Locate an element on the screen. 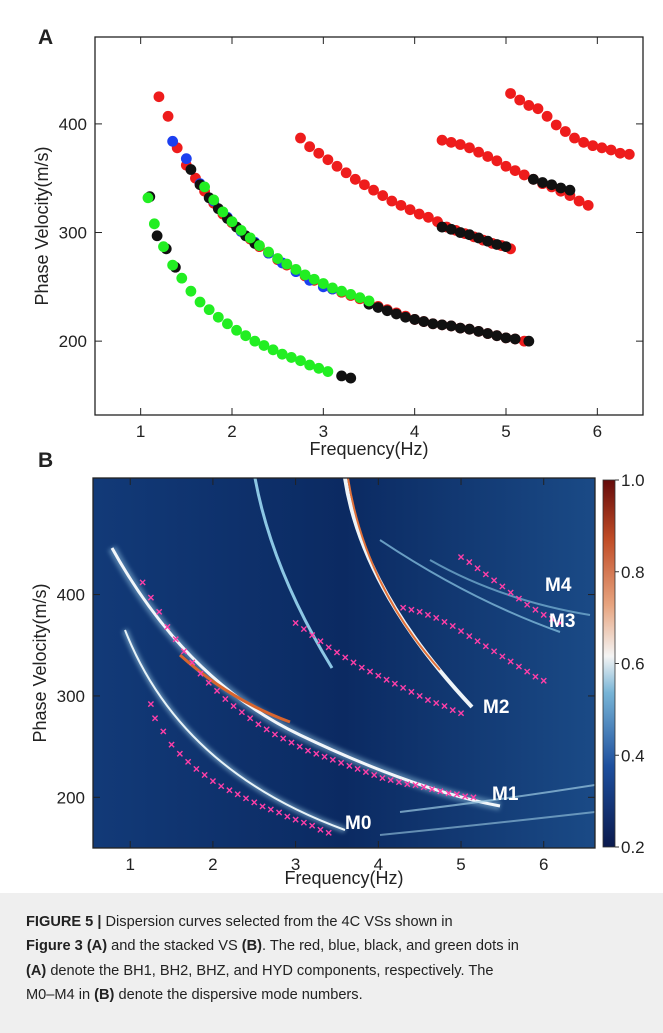 The height and width of the screenshot is (1033, 663). colorbar-tick-label: 0.8 is located at coordinates (633, 572).